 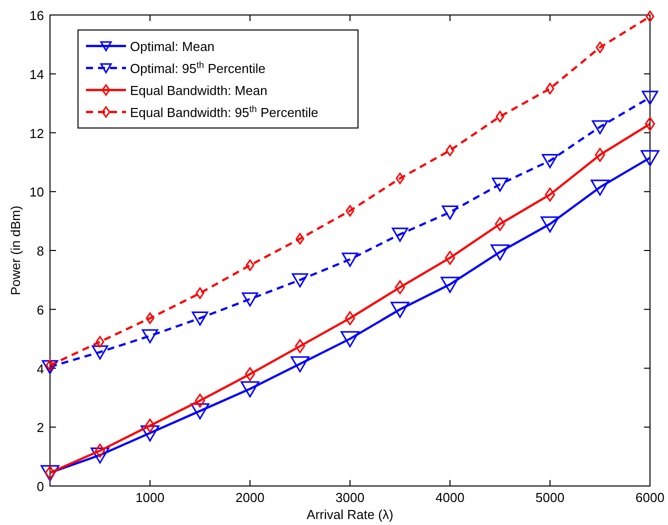 I want to click on x-tick-label: 5000, so click(x=550, y=497).